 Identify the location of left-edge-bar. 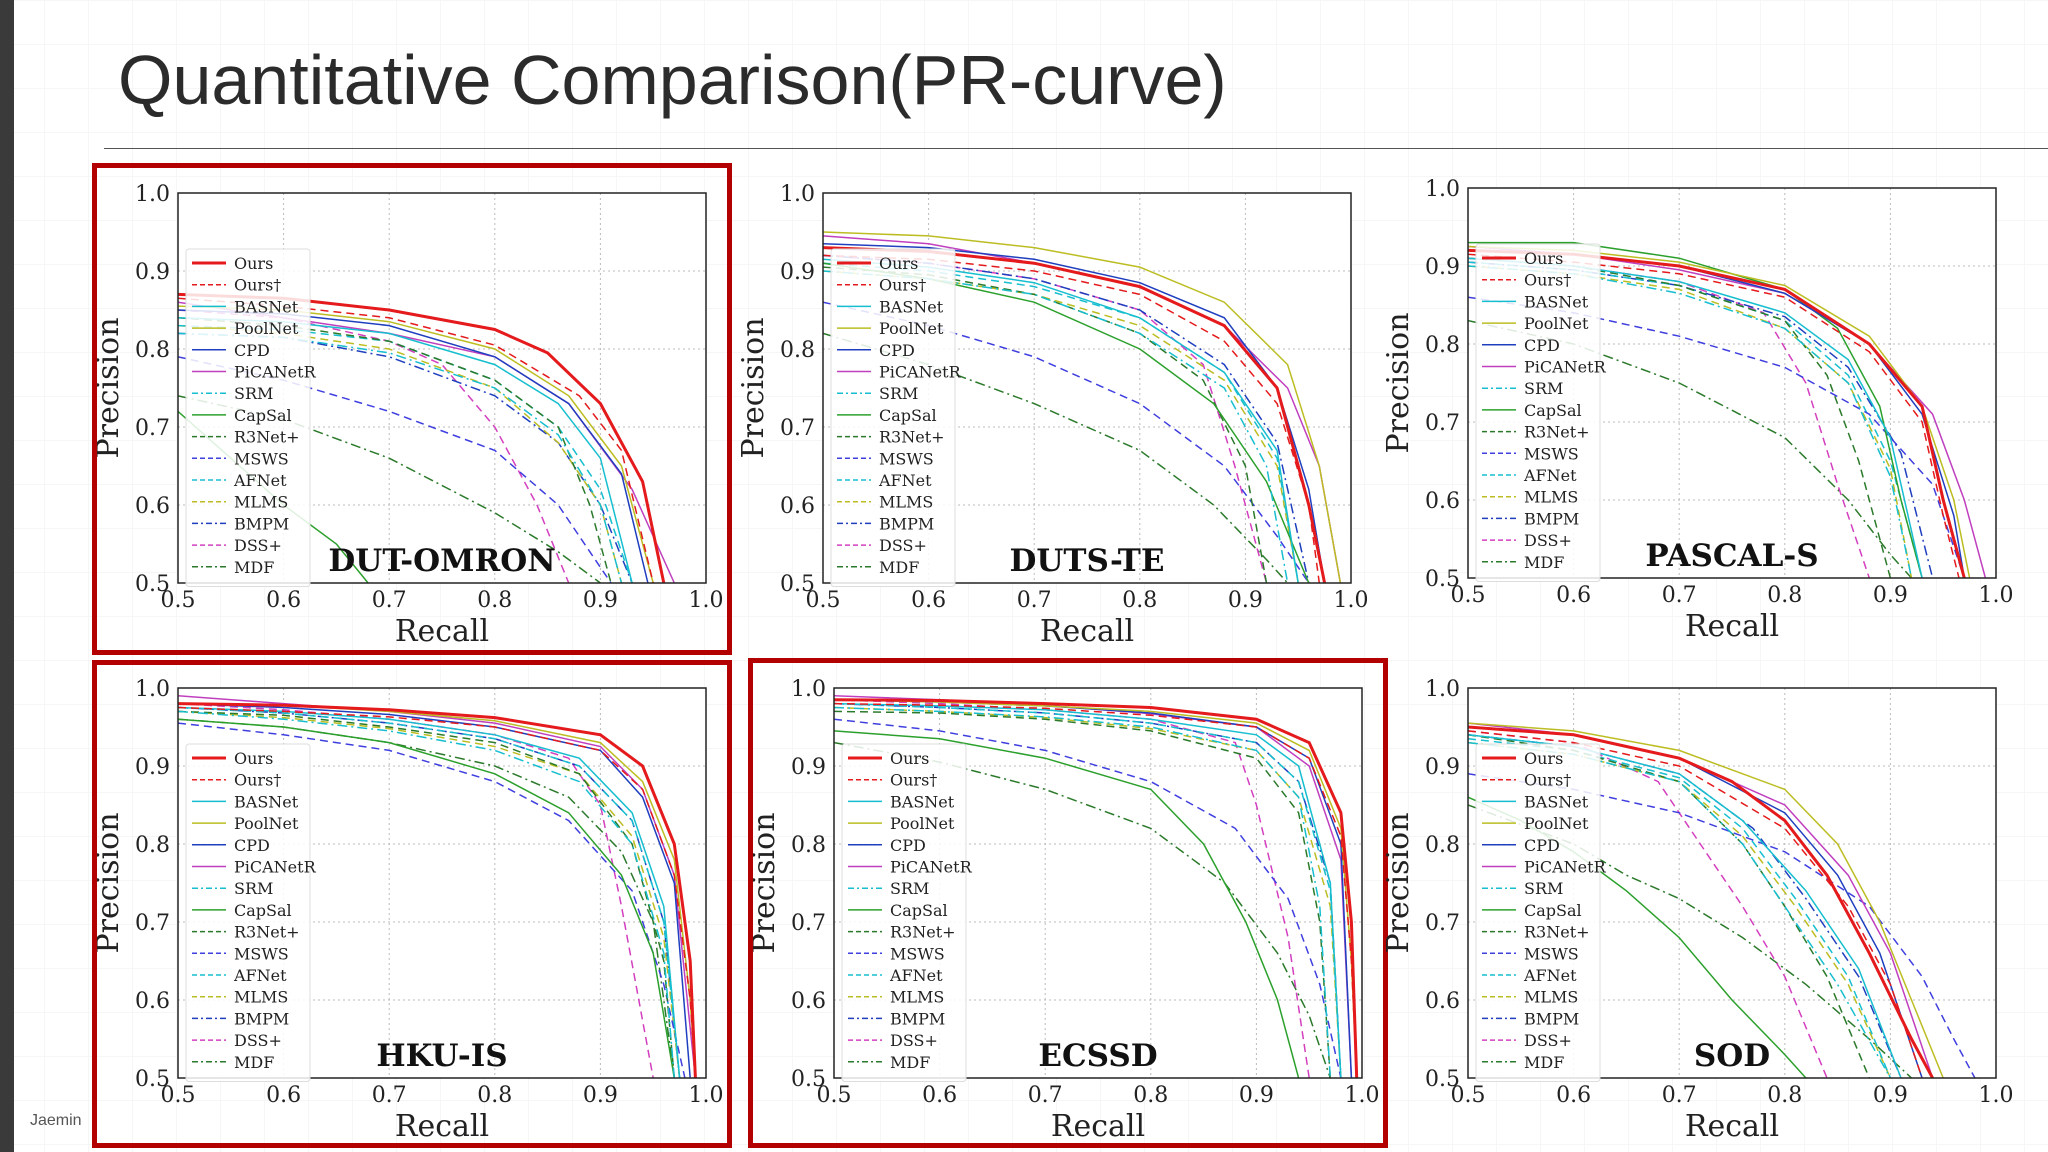
(7, 576).